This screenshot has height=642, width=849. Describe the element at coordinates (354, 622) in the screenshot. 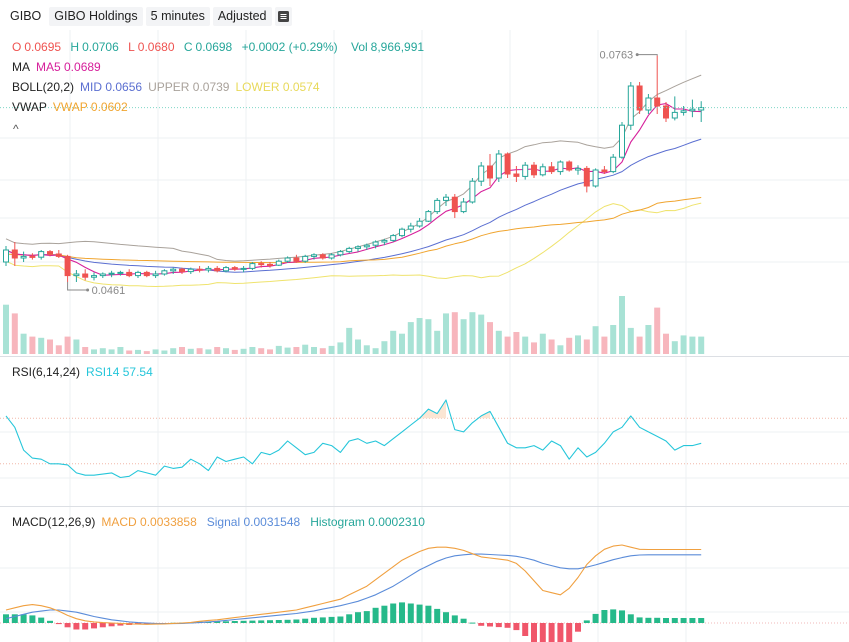

I see `macd-histogram` at that location.